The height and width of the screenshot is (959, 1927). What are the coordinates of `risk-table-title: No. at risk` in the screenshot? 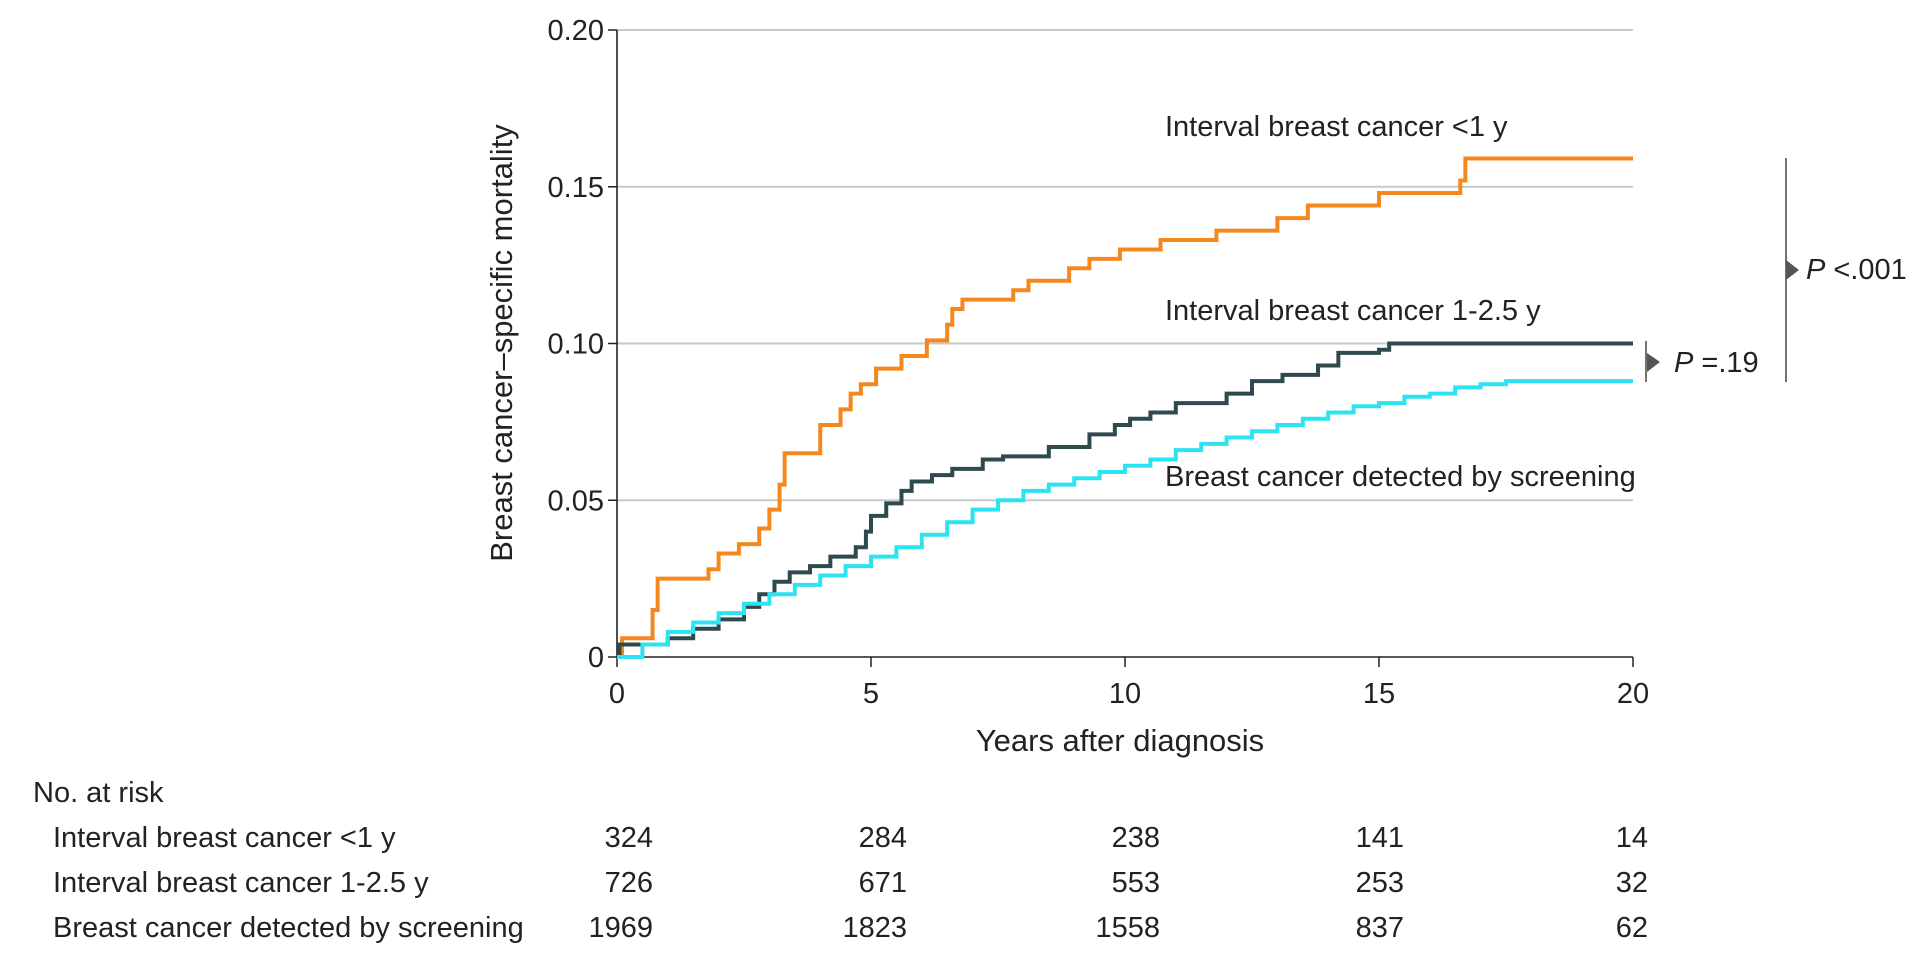 It's located at (98, 793).